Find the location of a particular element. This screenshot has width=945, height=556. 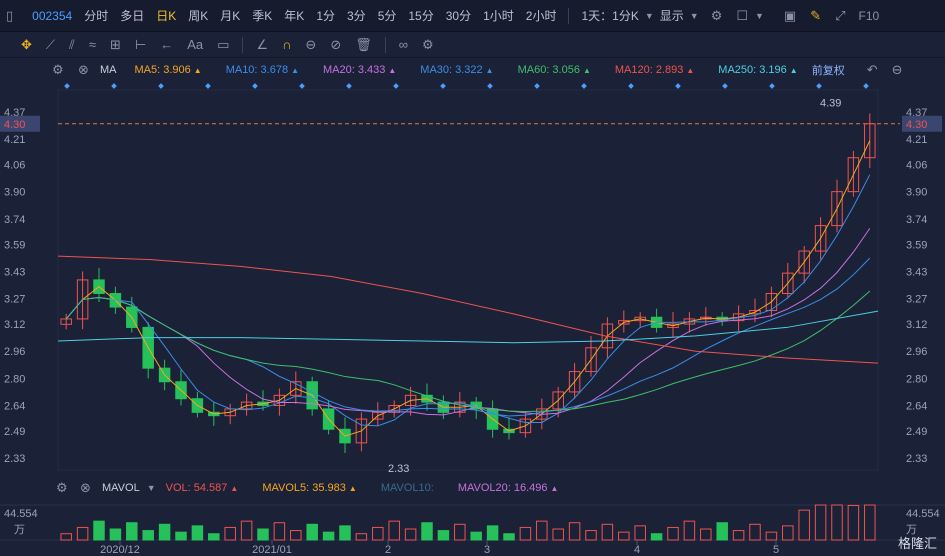

range-select: 1天：1分K is located at coordinates (610, 16).